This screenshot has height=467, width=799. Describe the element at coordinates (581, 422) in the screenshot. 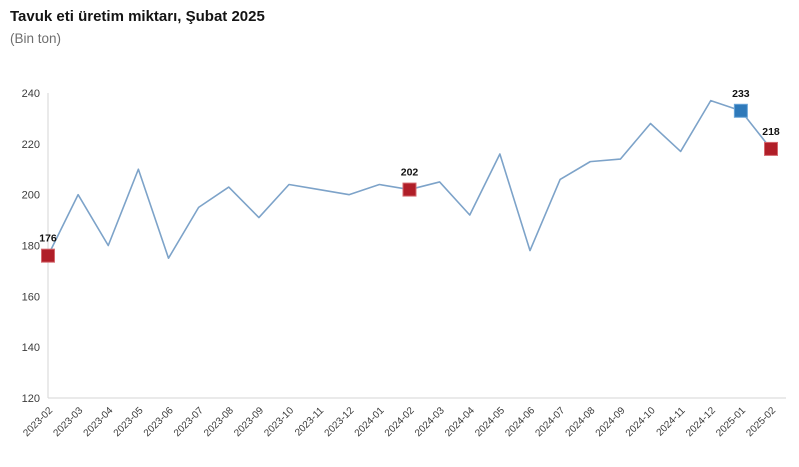

I see `x-tick-label: 2024-08` at that location.